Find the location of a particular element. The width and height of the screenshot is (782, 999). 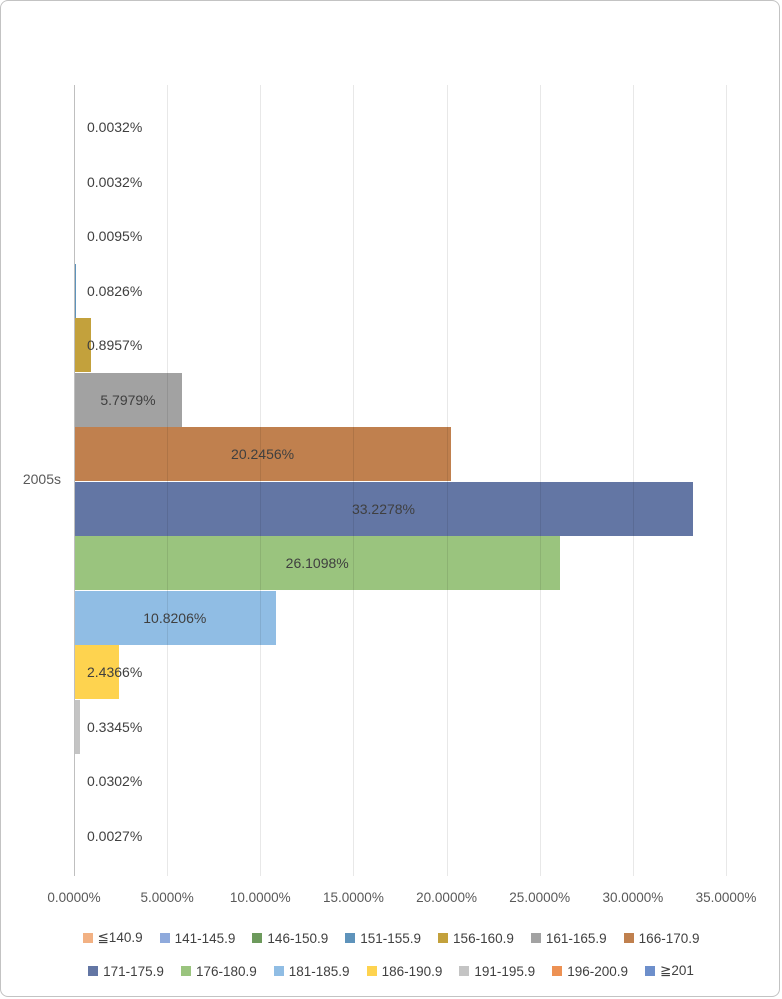

legend-label: 186-190.9 is located at coordinates (412, 971).